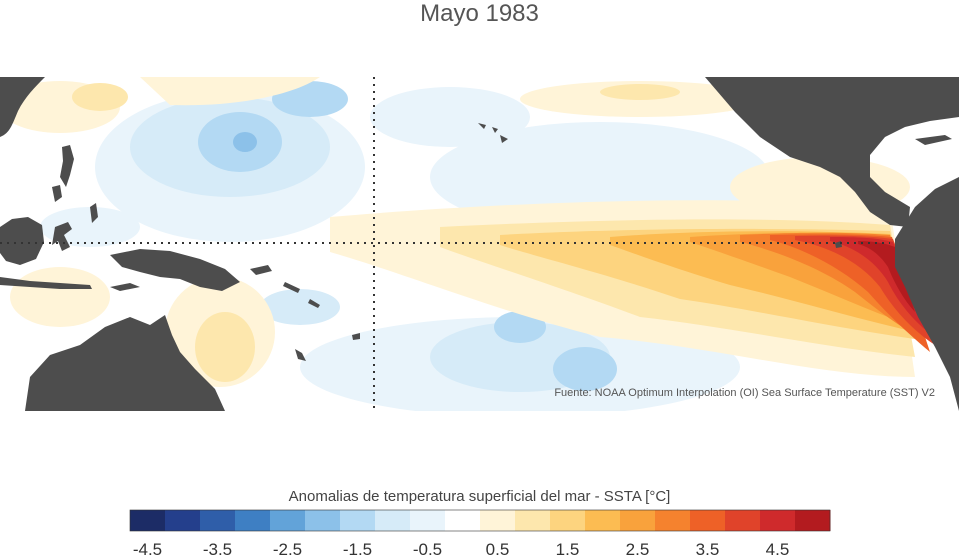 The height and width of the screenshot is (557, 959). I want to click on colorbar-swatches, so click(480, 520).